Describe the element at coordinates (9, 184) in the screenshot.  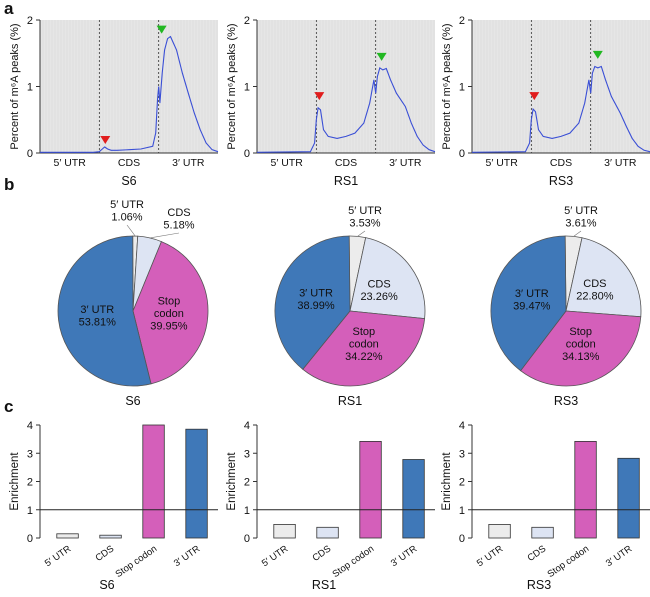
I see `panel-label-b: b` at that location.